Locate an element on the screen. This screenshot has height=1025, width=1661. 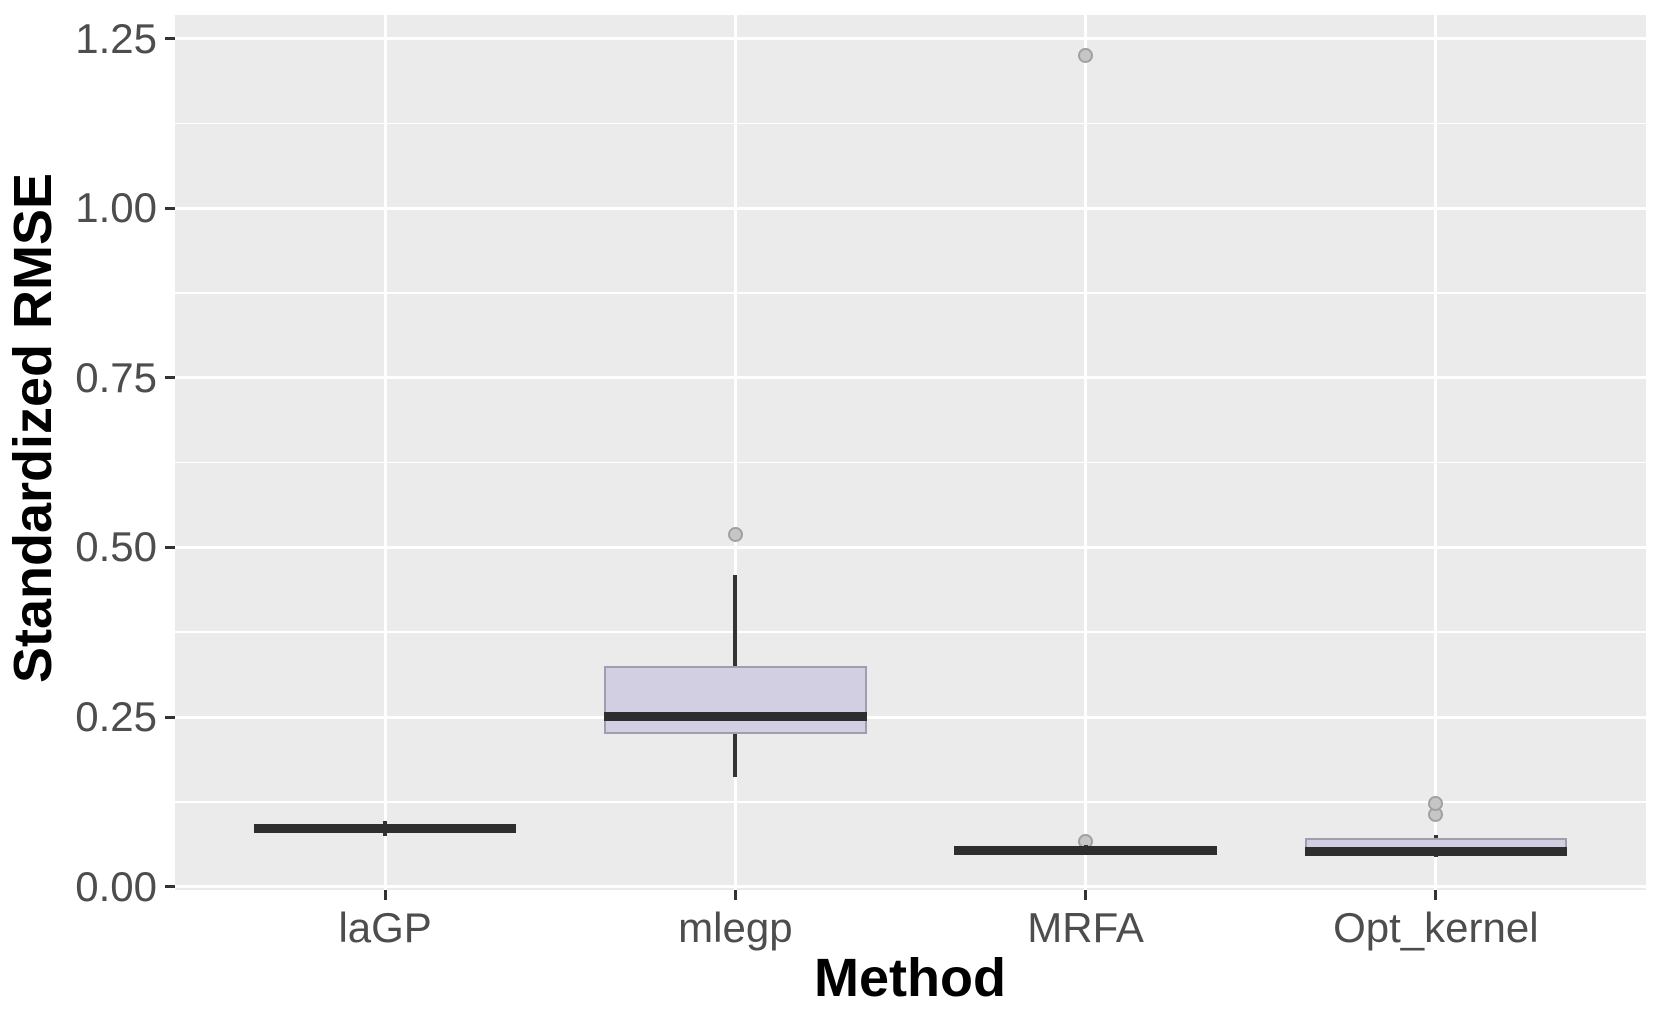
y-tick-label: 0.00 is located at coordinates (116, 886).